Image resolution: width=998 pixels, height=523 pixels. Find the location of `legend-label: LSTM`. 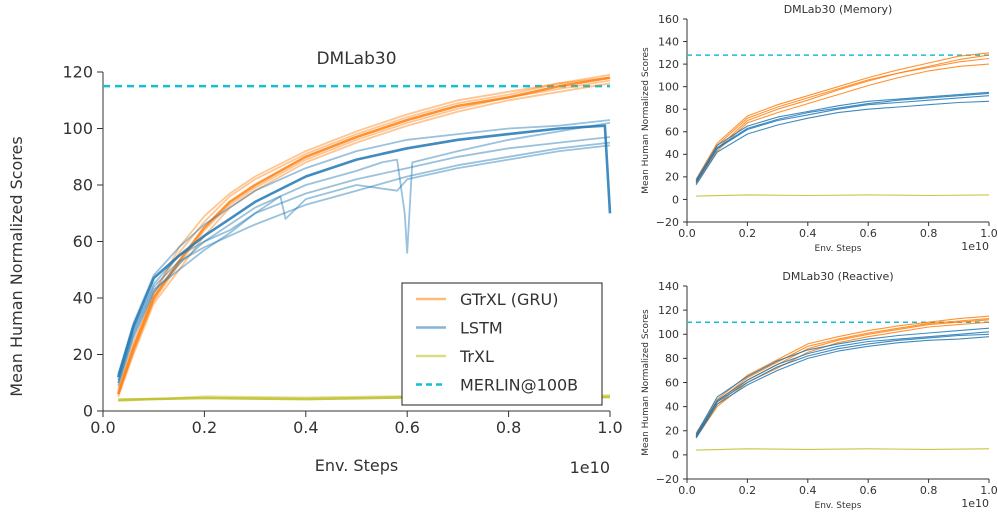

legend-label: LSTM is located at coordinates (481, 328).